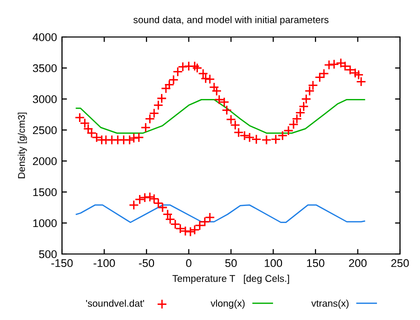  What do you see at coordinates (230, 21) in the screenshot?
I see `chart-title: sound data, and model with initial parameters` at bounding box center [230, 21].